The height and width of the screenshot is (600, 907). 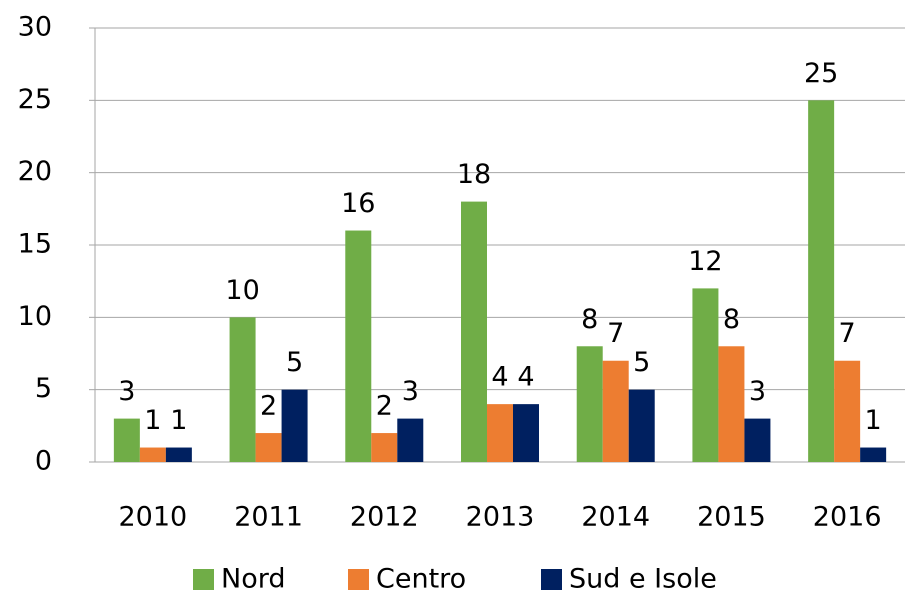 I want to click on x-tick-label: 2010, so click(x=152, y=517).